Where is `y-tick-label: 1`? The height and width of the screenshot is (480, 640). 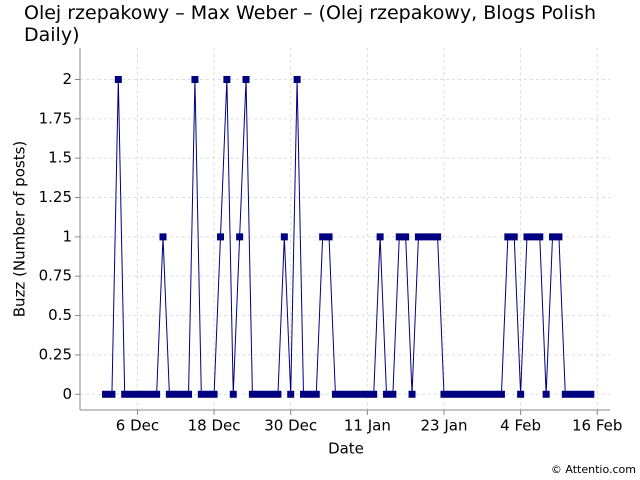
y-tick-label: 1 is located at coordinates (67, 236).